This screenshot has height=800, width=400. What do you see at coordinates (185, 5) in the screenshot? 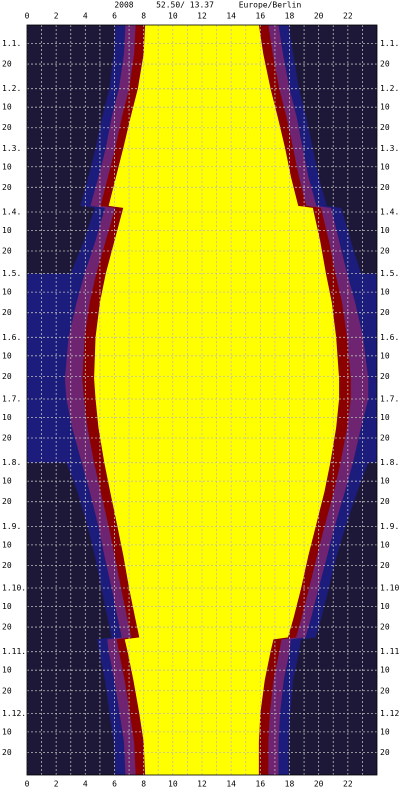
I see `location: 52.50/ 13.37` at bounding box center [185, 5].